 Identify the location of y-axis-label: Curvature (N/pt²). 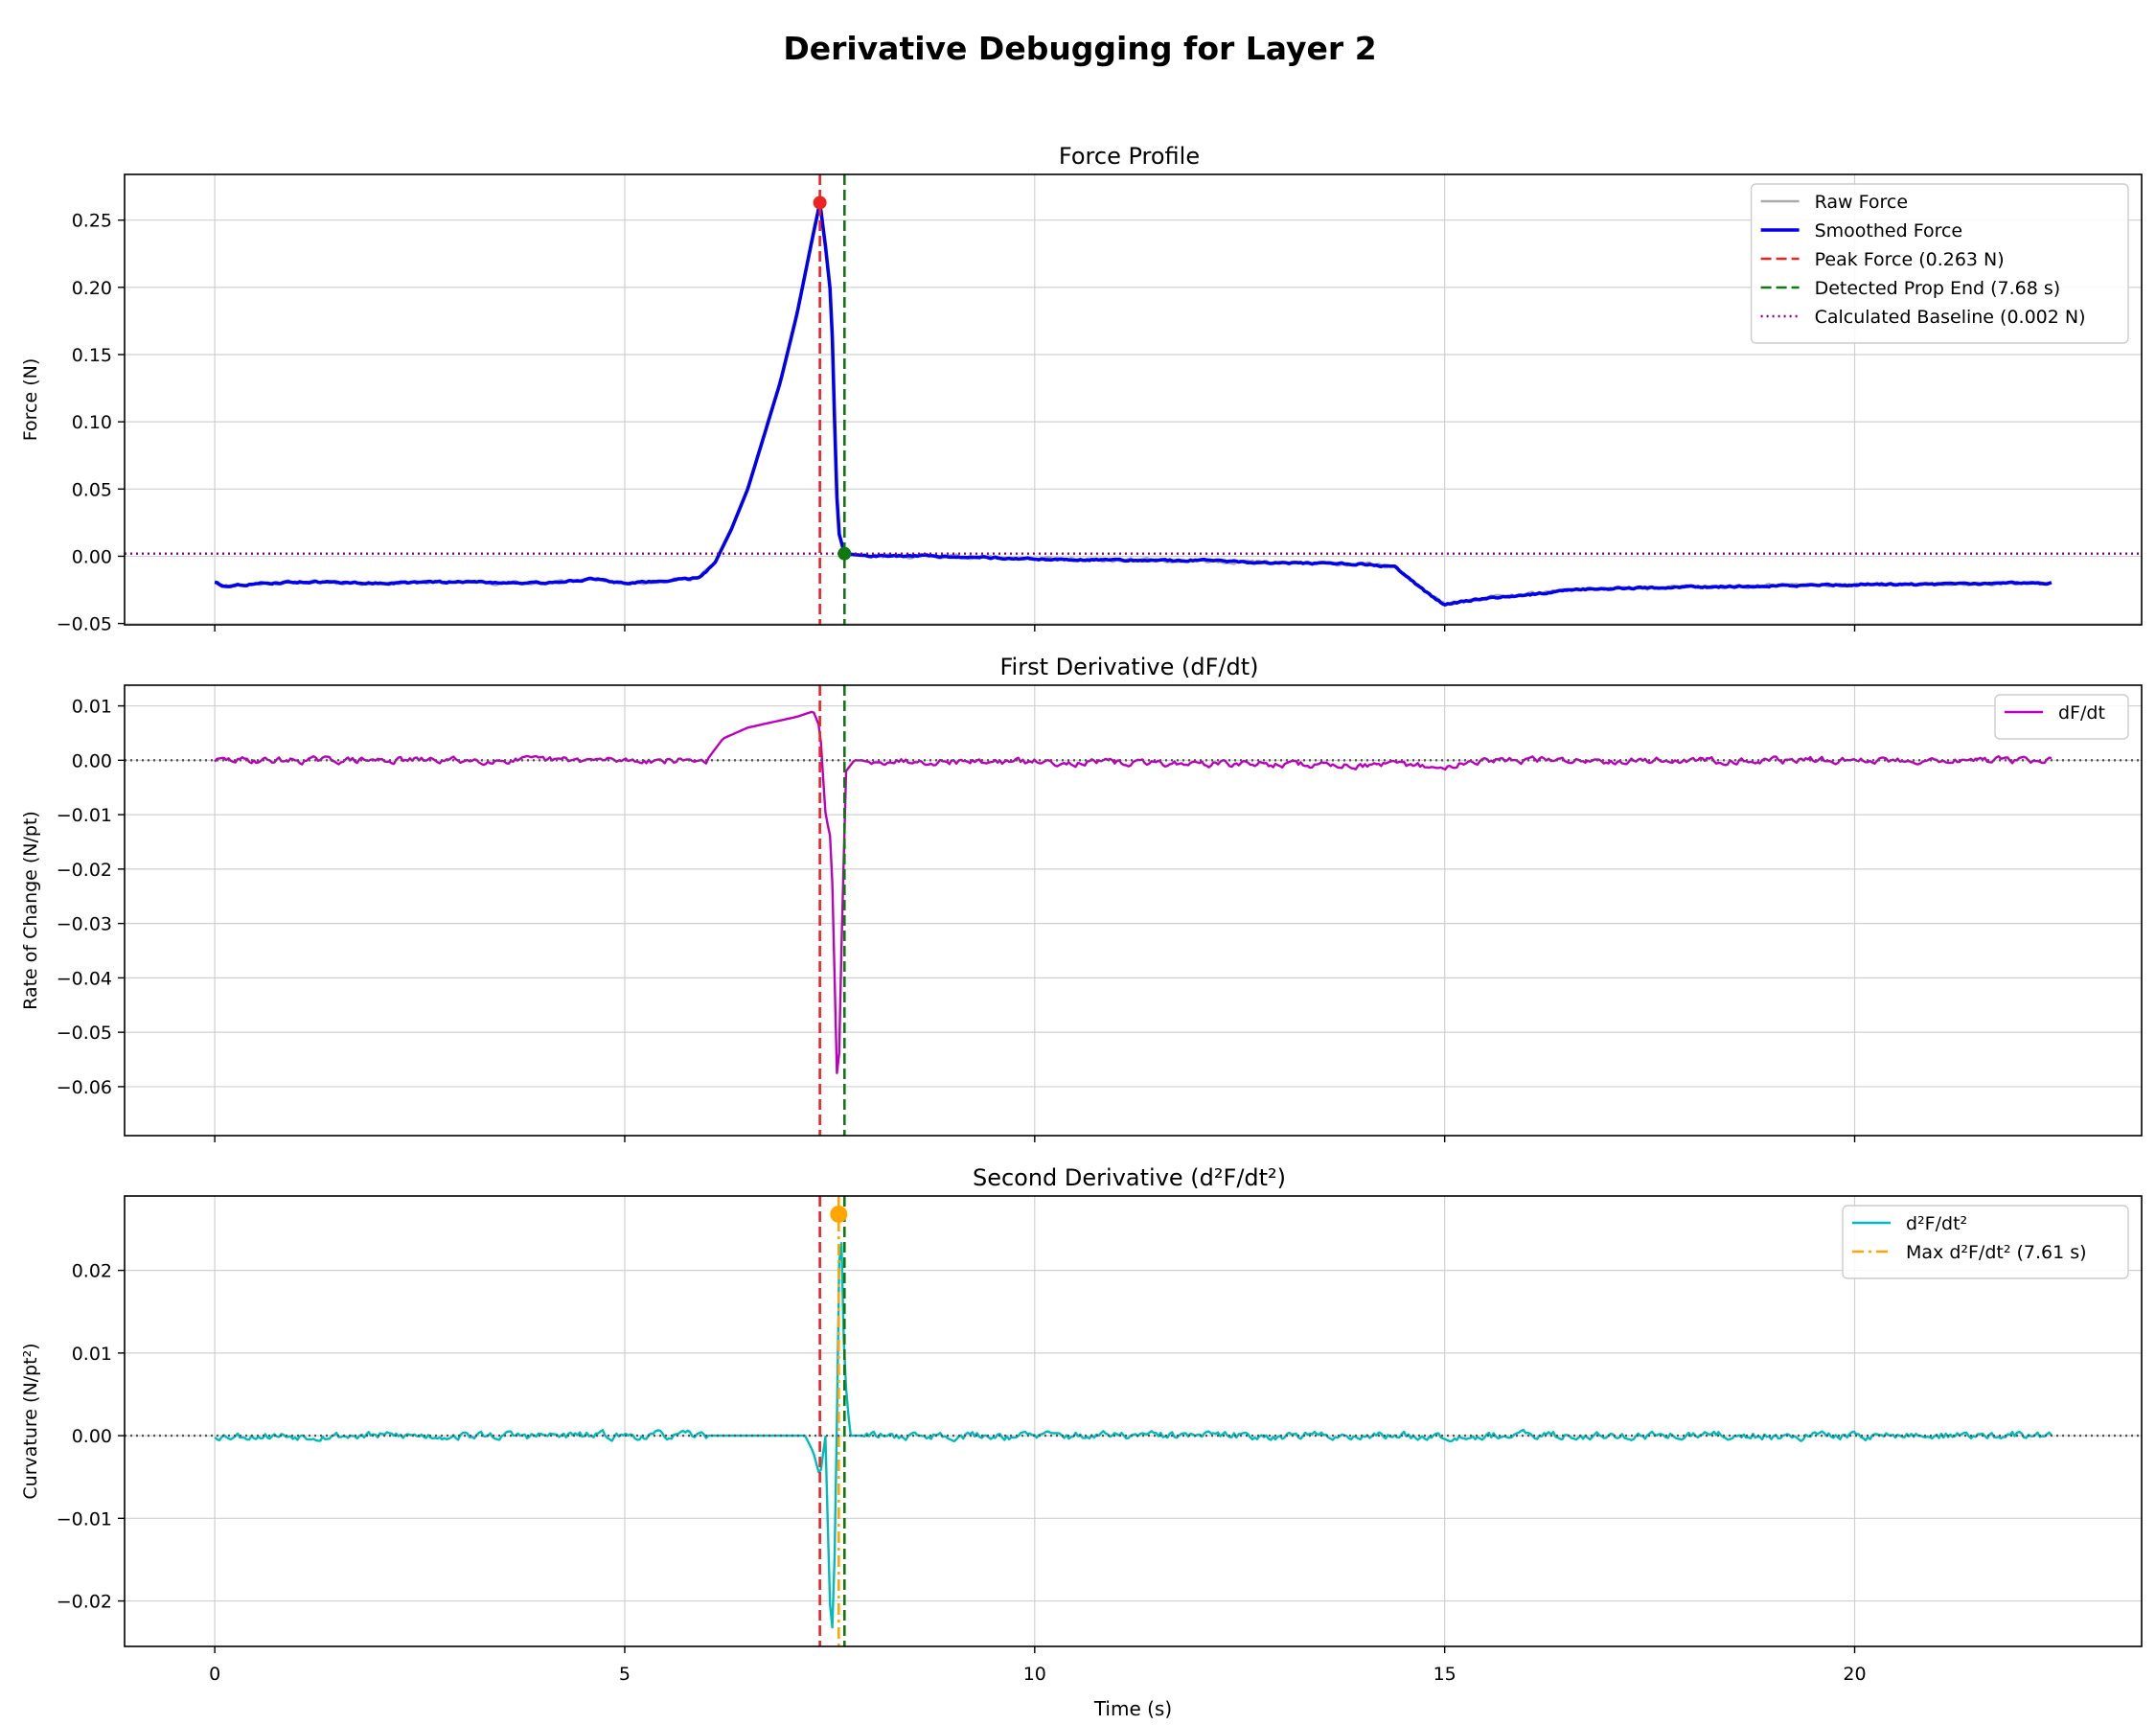
(30, 1421).